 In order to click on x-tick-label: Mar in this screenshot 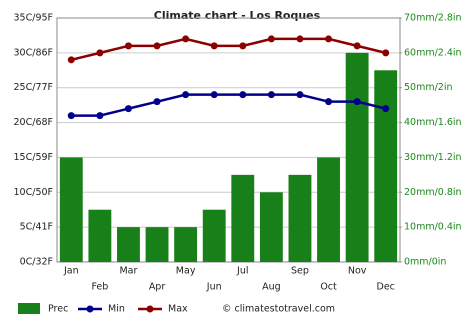, I will do `click(128, 271)`.